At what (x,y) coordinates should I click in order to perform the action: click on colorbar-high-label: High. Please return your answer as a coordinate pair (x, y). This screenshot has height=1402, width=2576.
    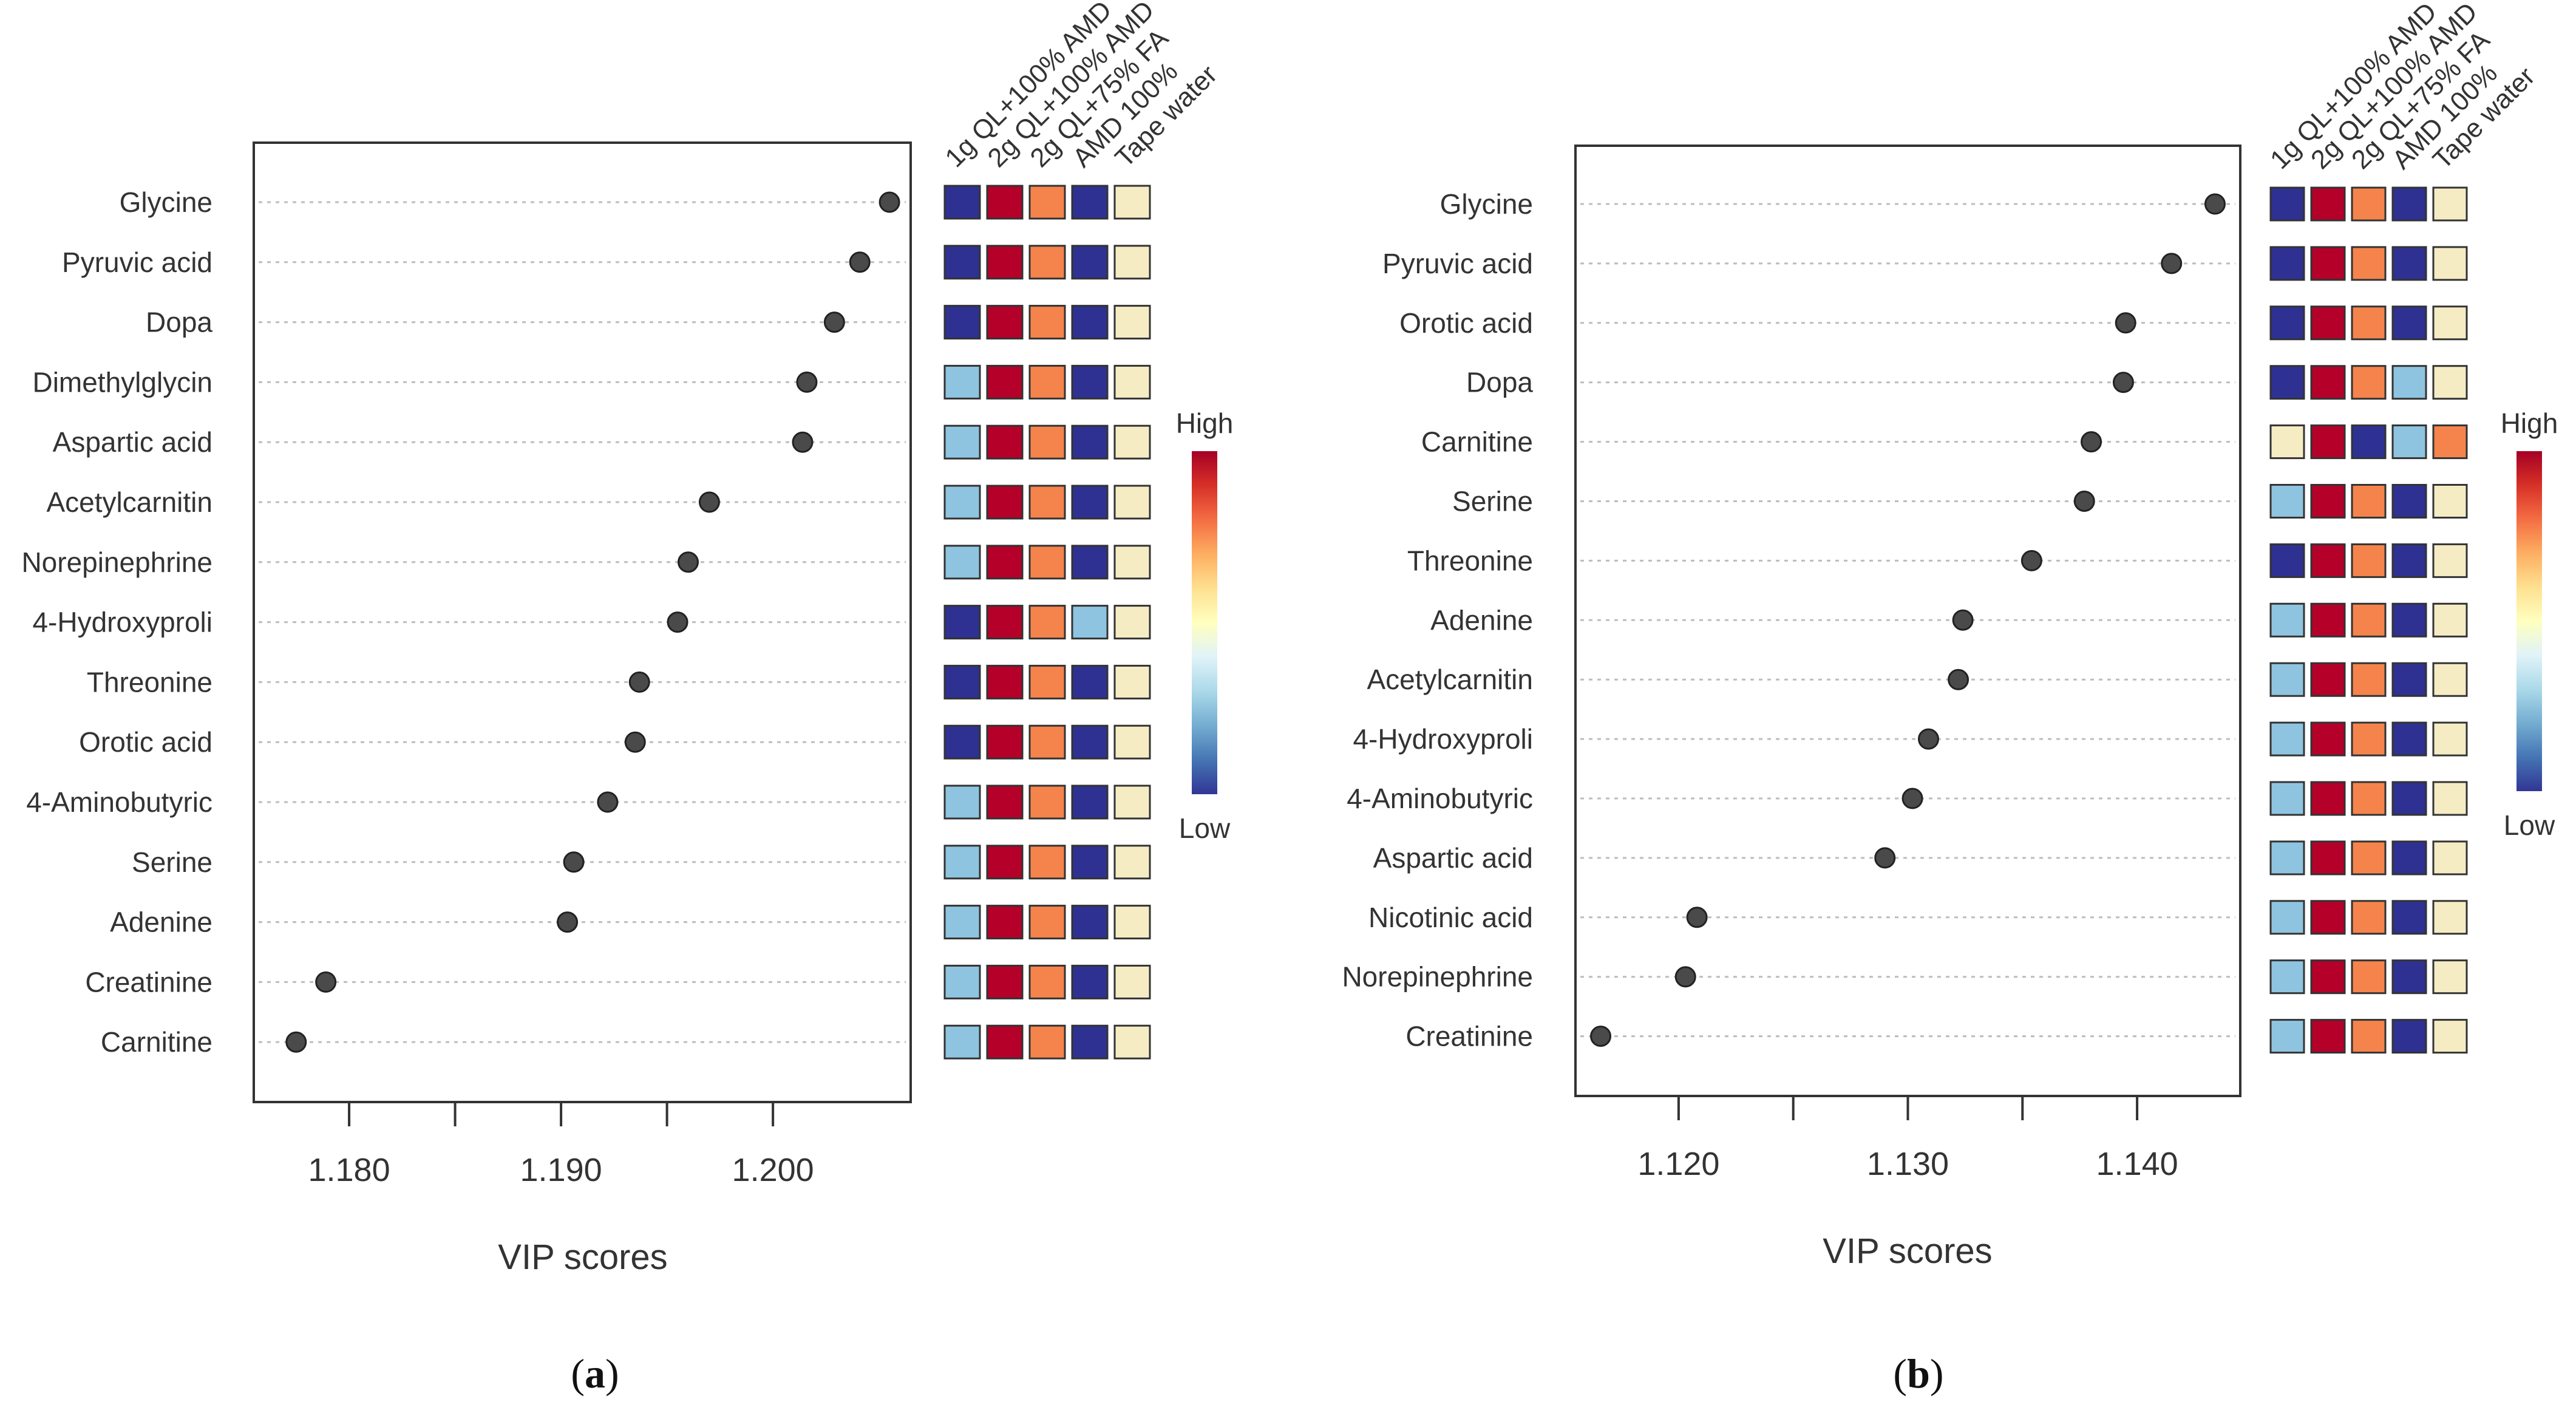
    Looking at the image, I should click on (2529, 423).